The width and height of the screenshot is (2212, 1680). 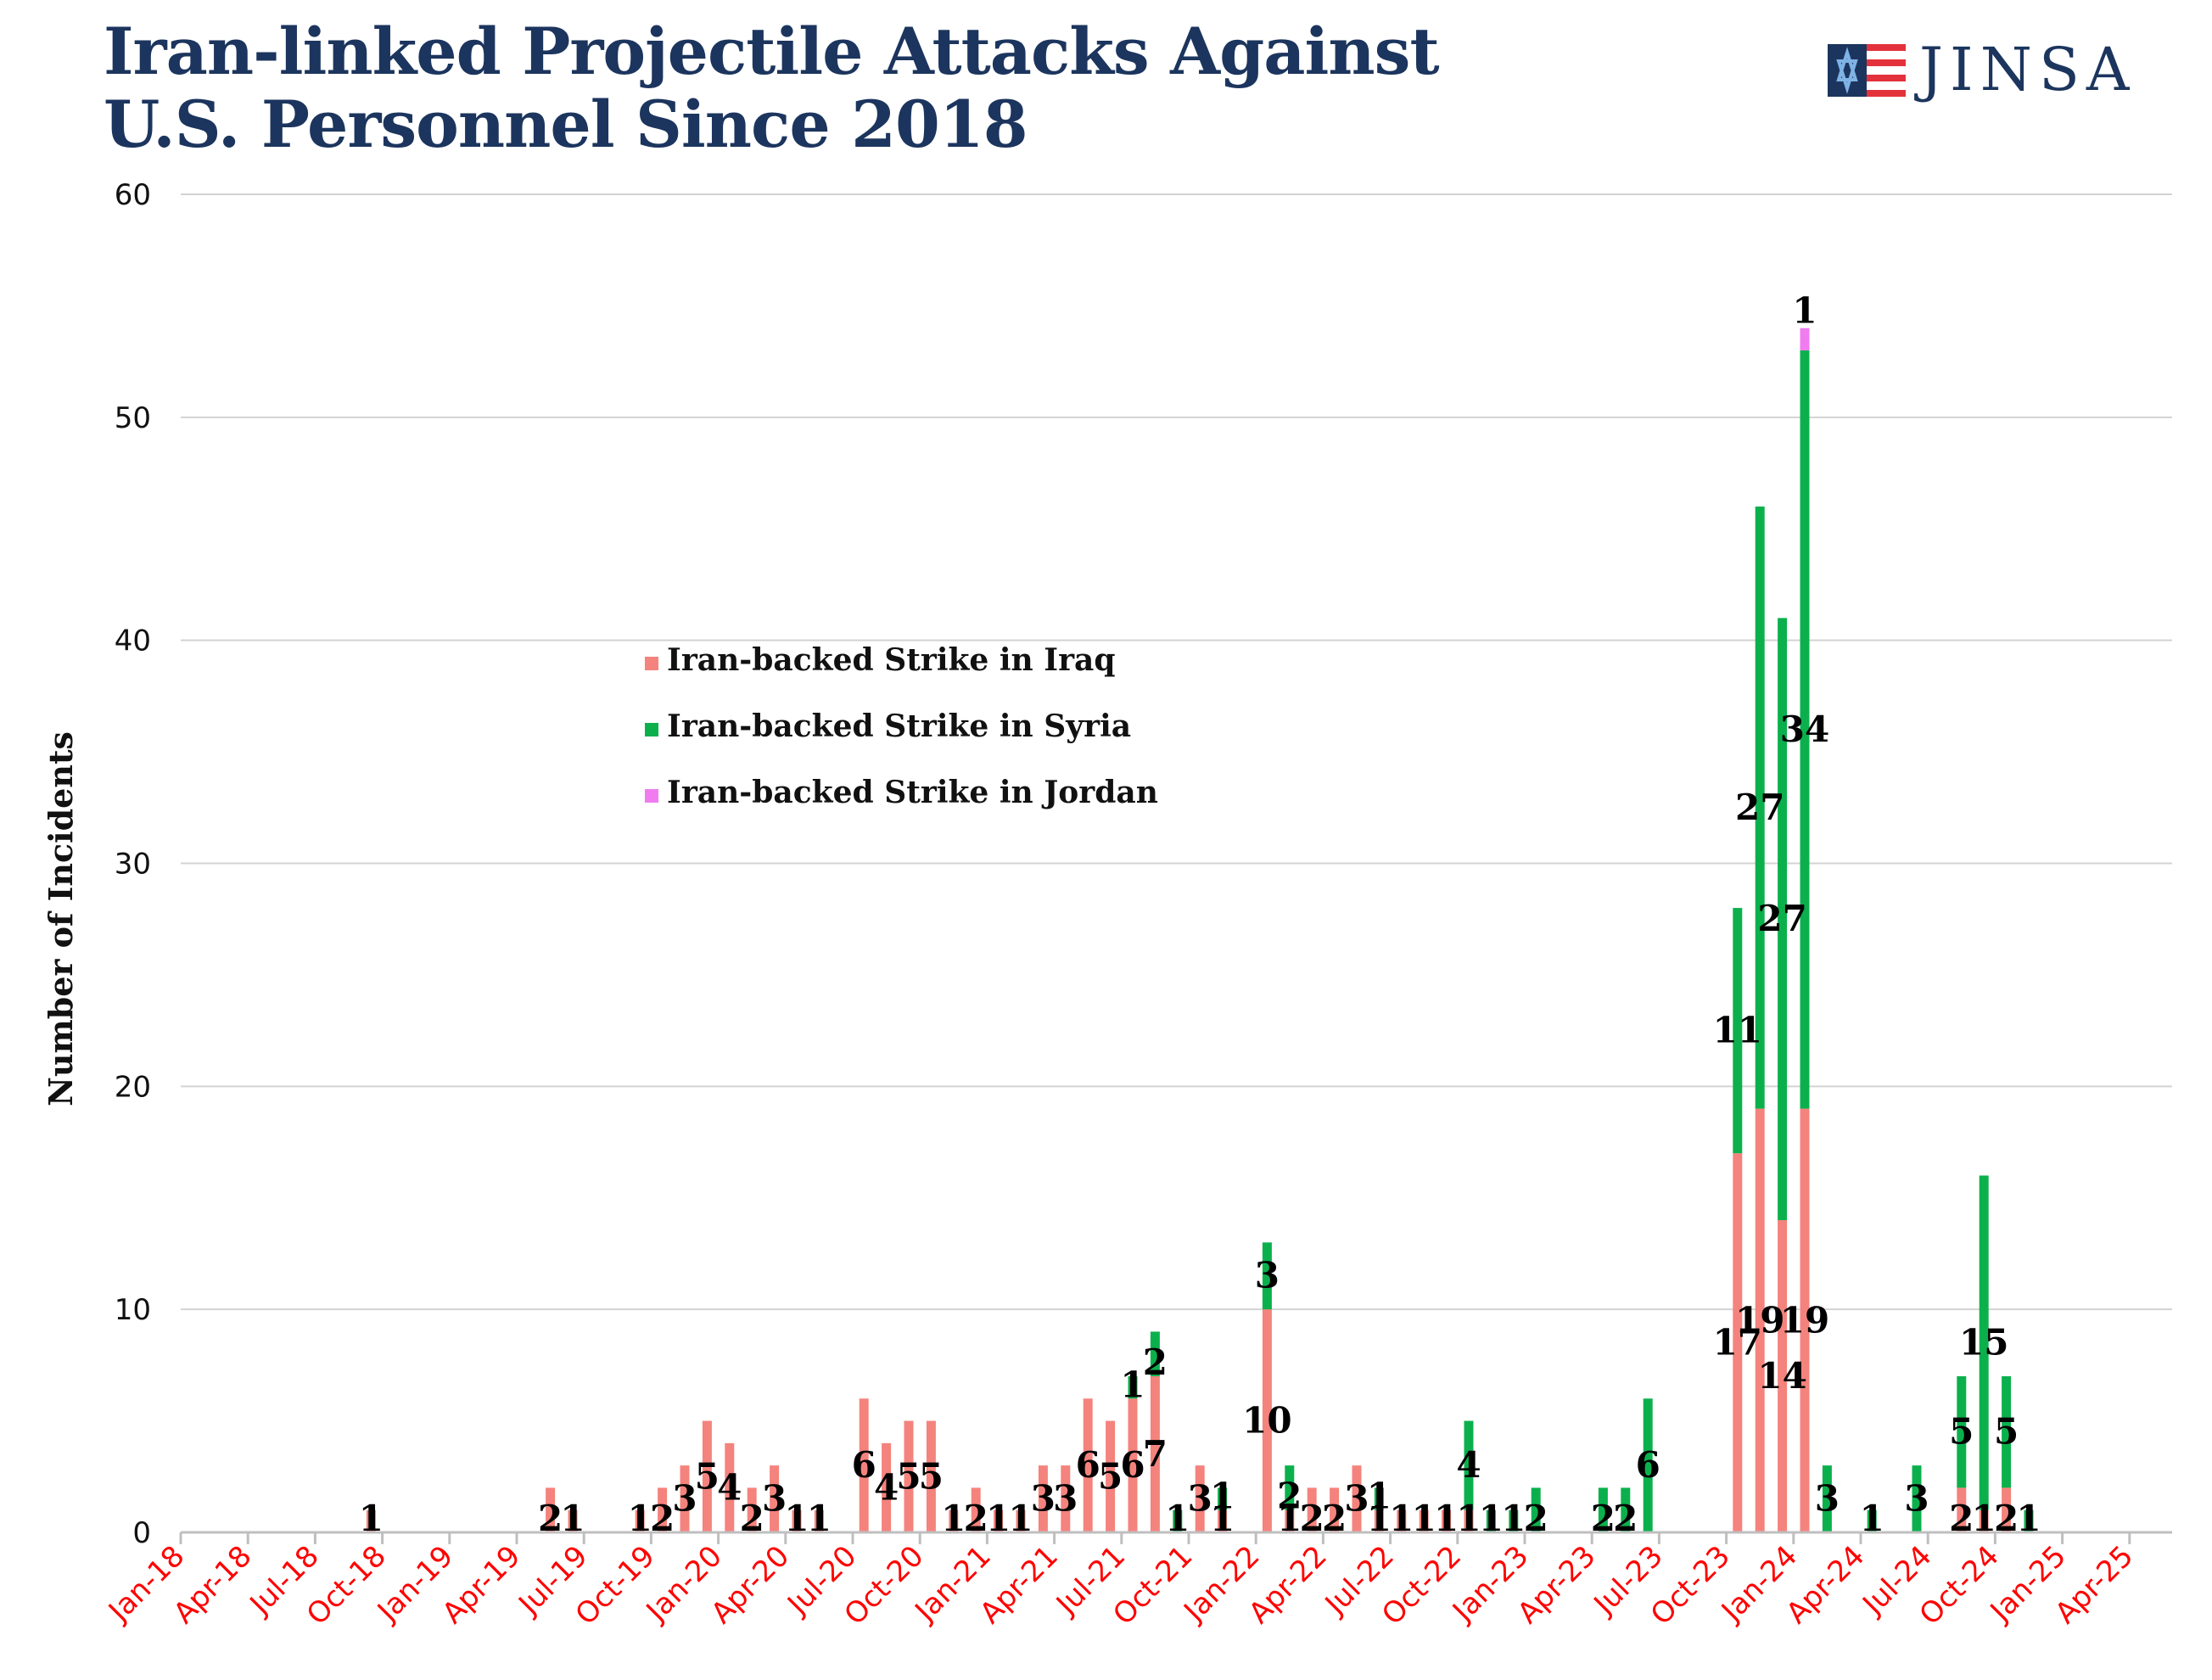 I want to click on data-label: 14, so click(x=1781, y=1376).